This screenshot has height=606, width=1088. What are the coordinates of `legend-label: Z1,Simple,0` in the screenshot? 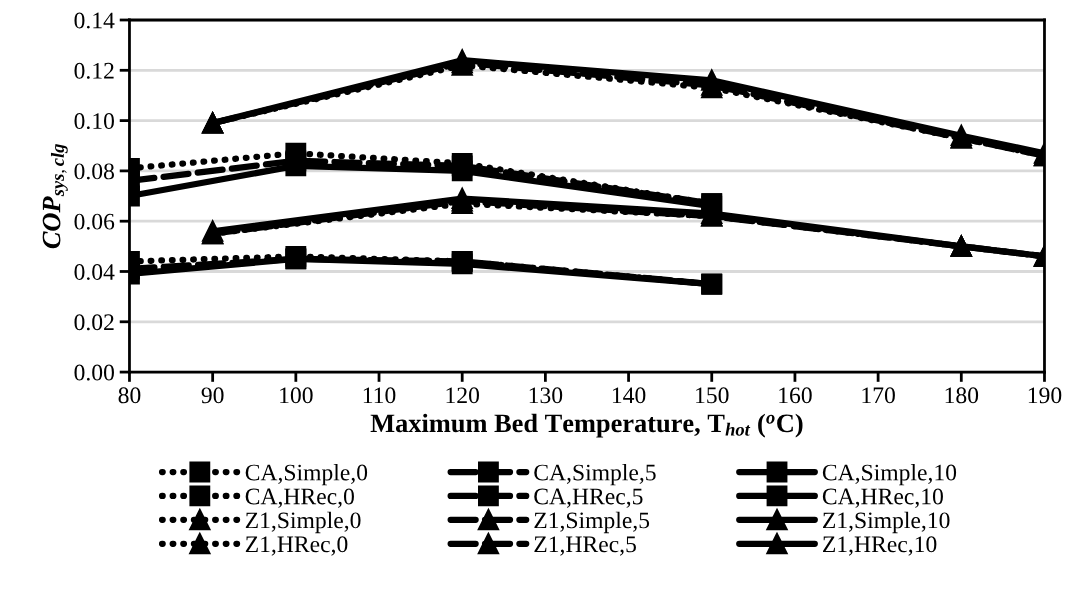 It's located at (303, 522).